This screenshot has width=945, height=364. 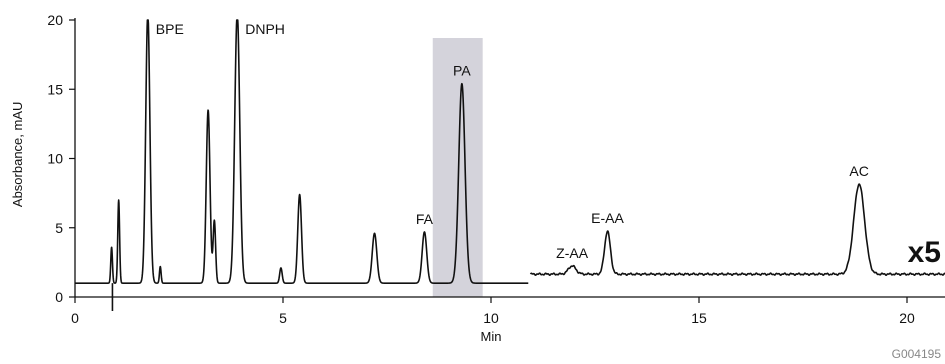 I want to click on figure-code: G004195, so click(x=917, y=354).